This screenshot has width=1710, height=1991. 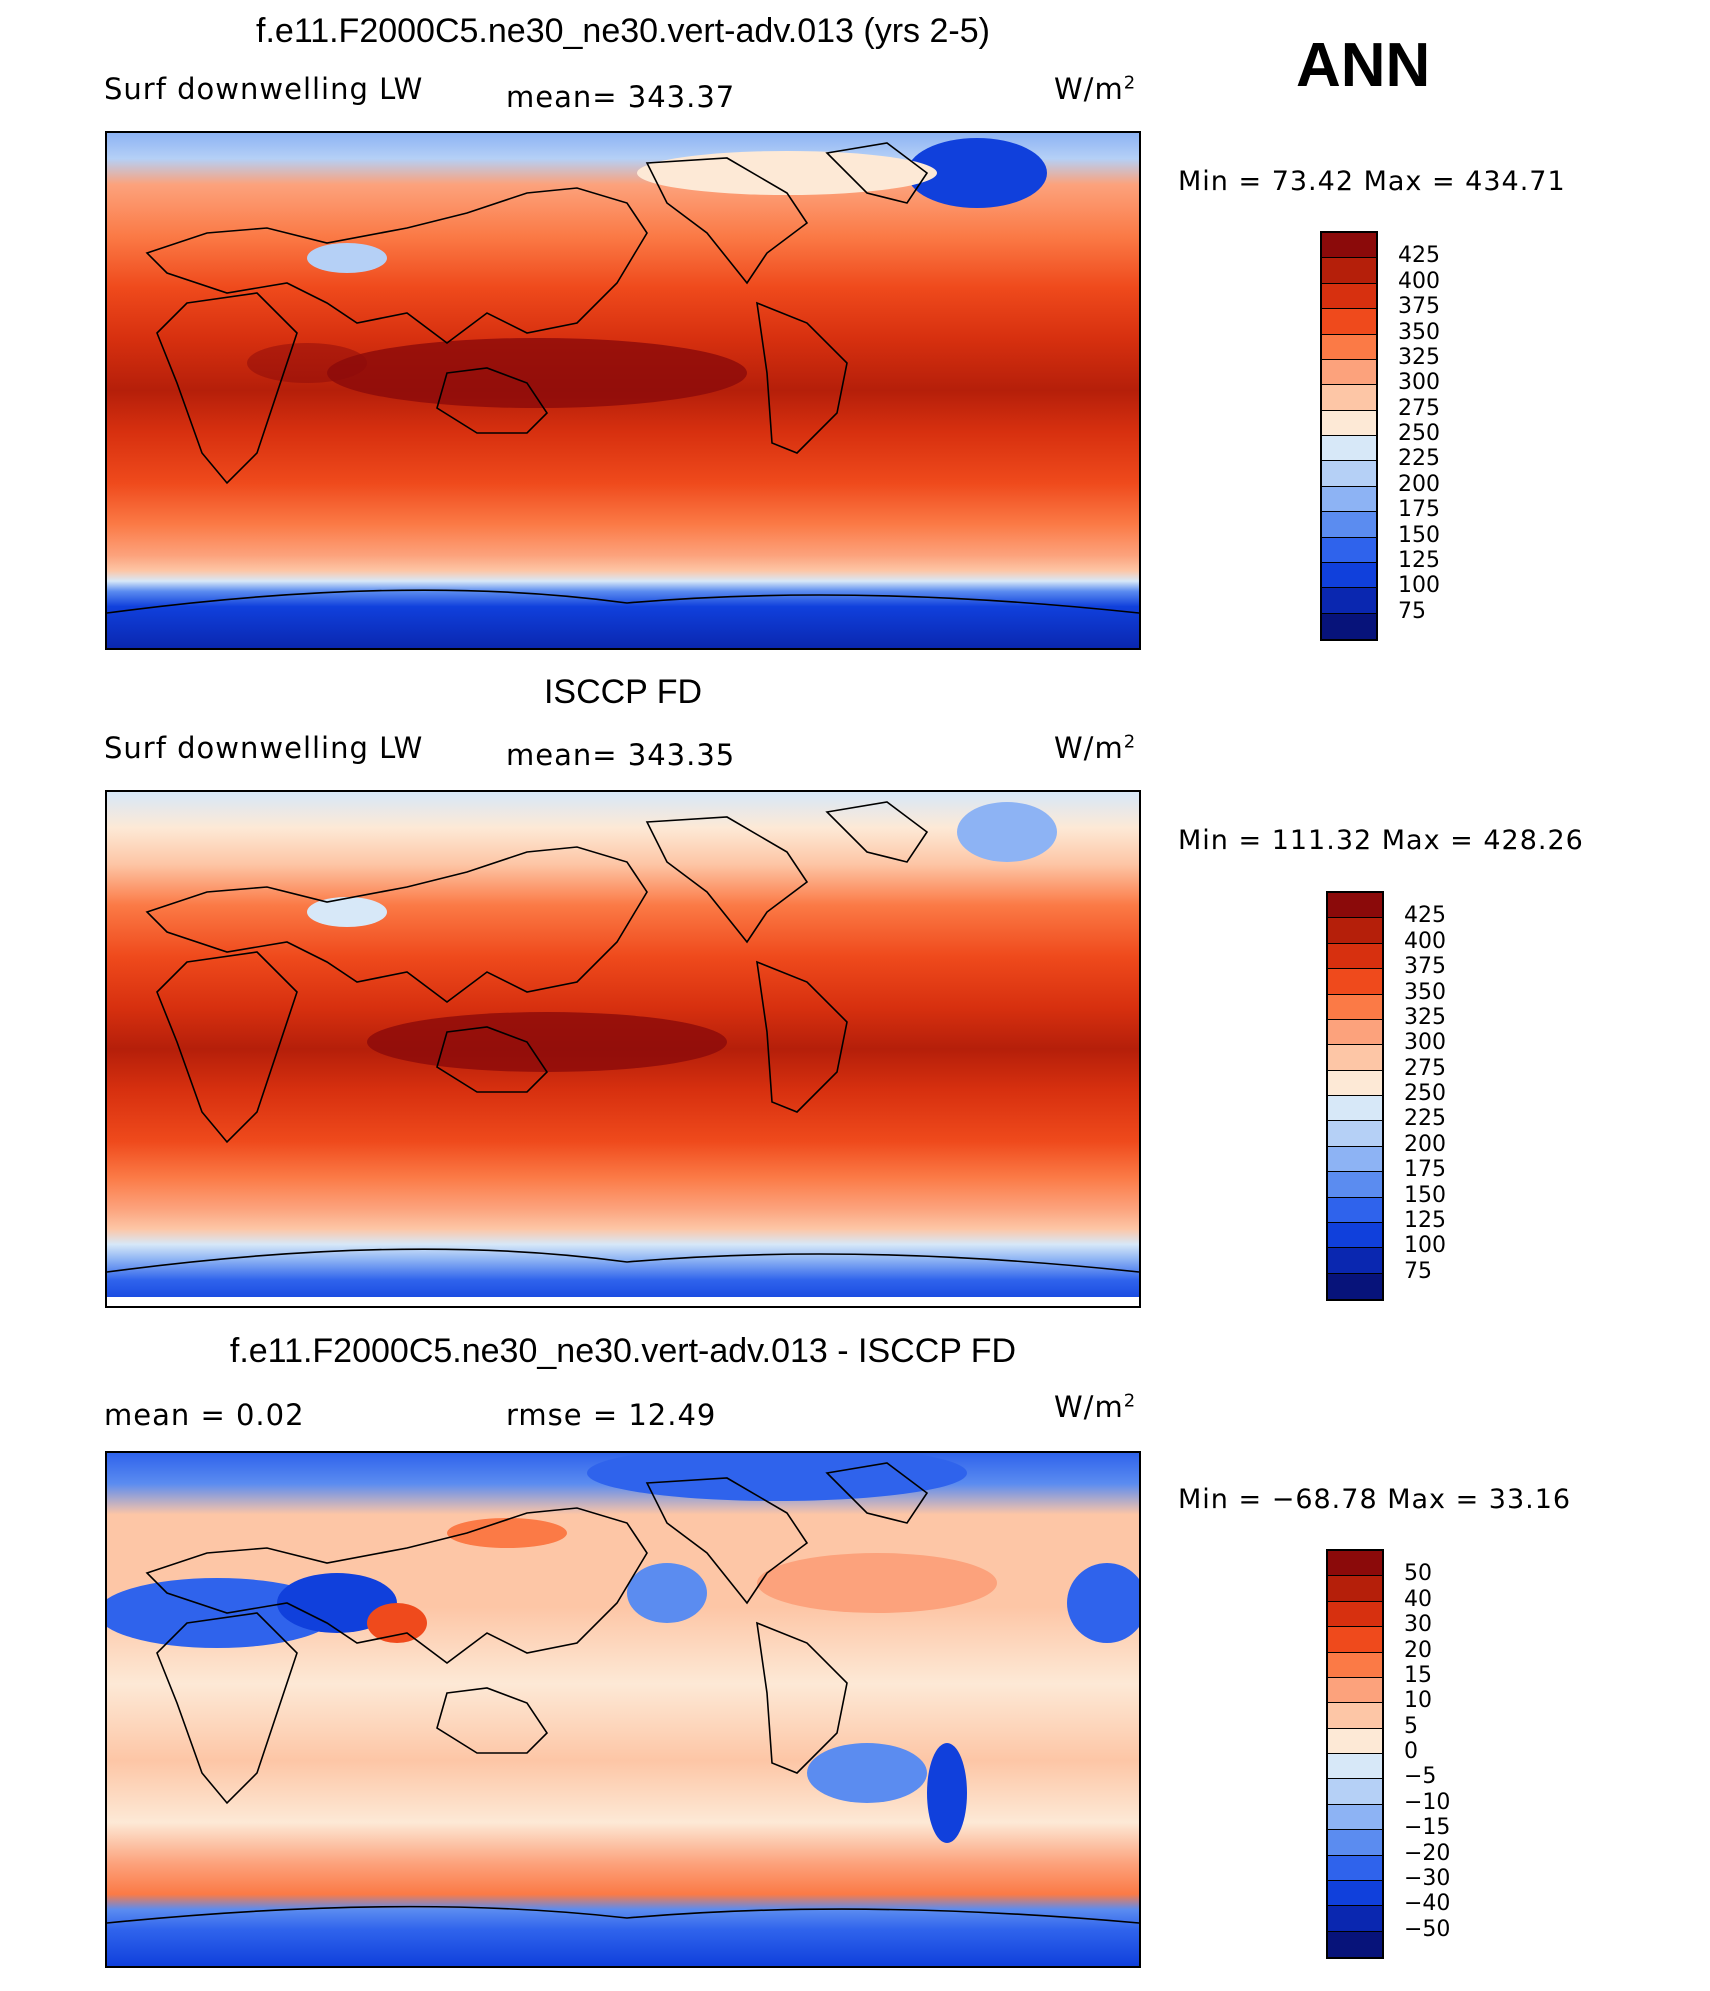 What do you see at coordinates (1427, 1878) in the screenshot?
I see `colorbar-tick-label: −30` at bounding box center [1427, 1878].